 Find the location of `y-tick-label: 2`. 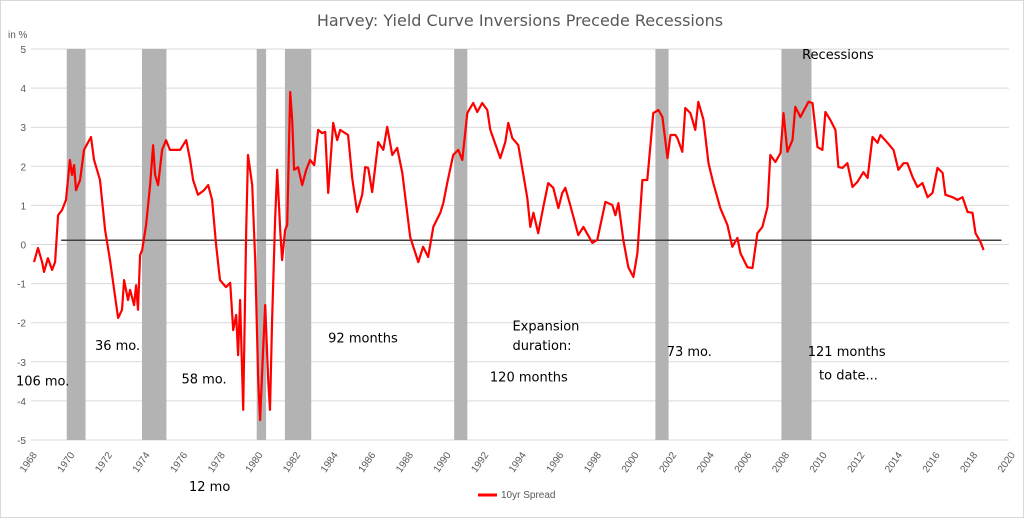

y-tick-label: 2 is located at coordinates (23, 167).